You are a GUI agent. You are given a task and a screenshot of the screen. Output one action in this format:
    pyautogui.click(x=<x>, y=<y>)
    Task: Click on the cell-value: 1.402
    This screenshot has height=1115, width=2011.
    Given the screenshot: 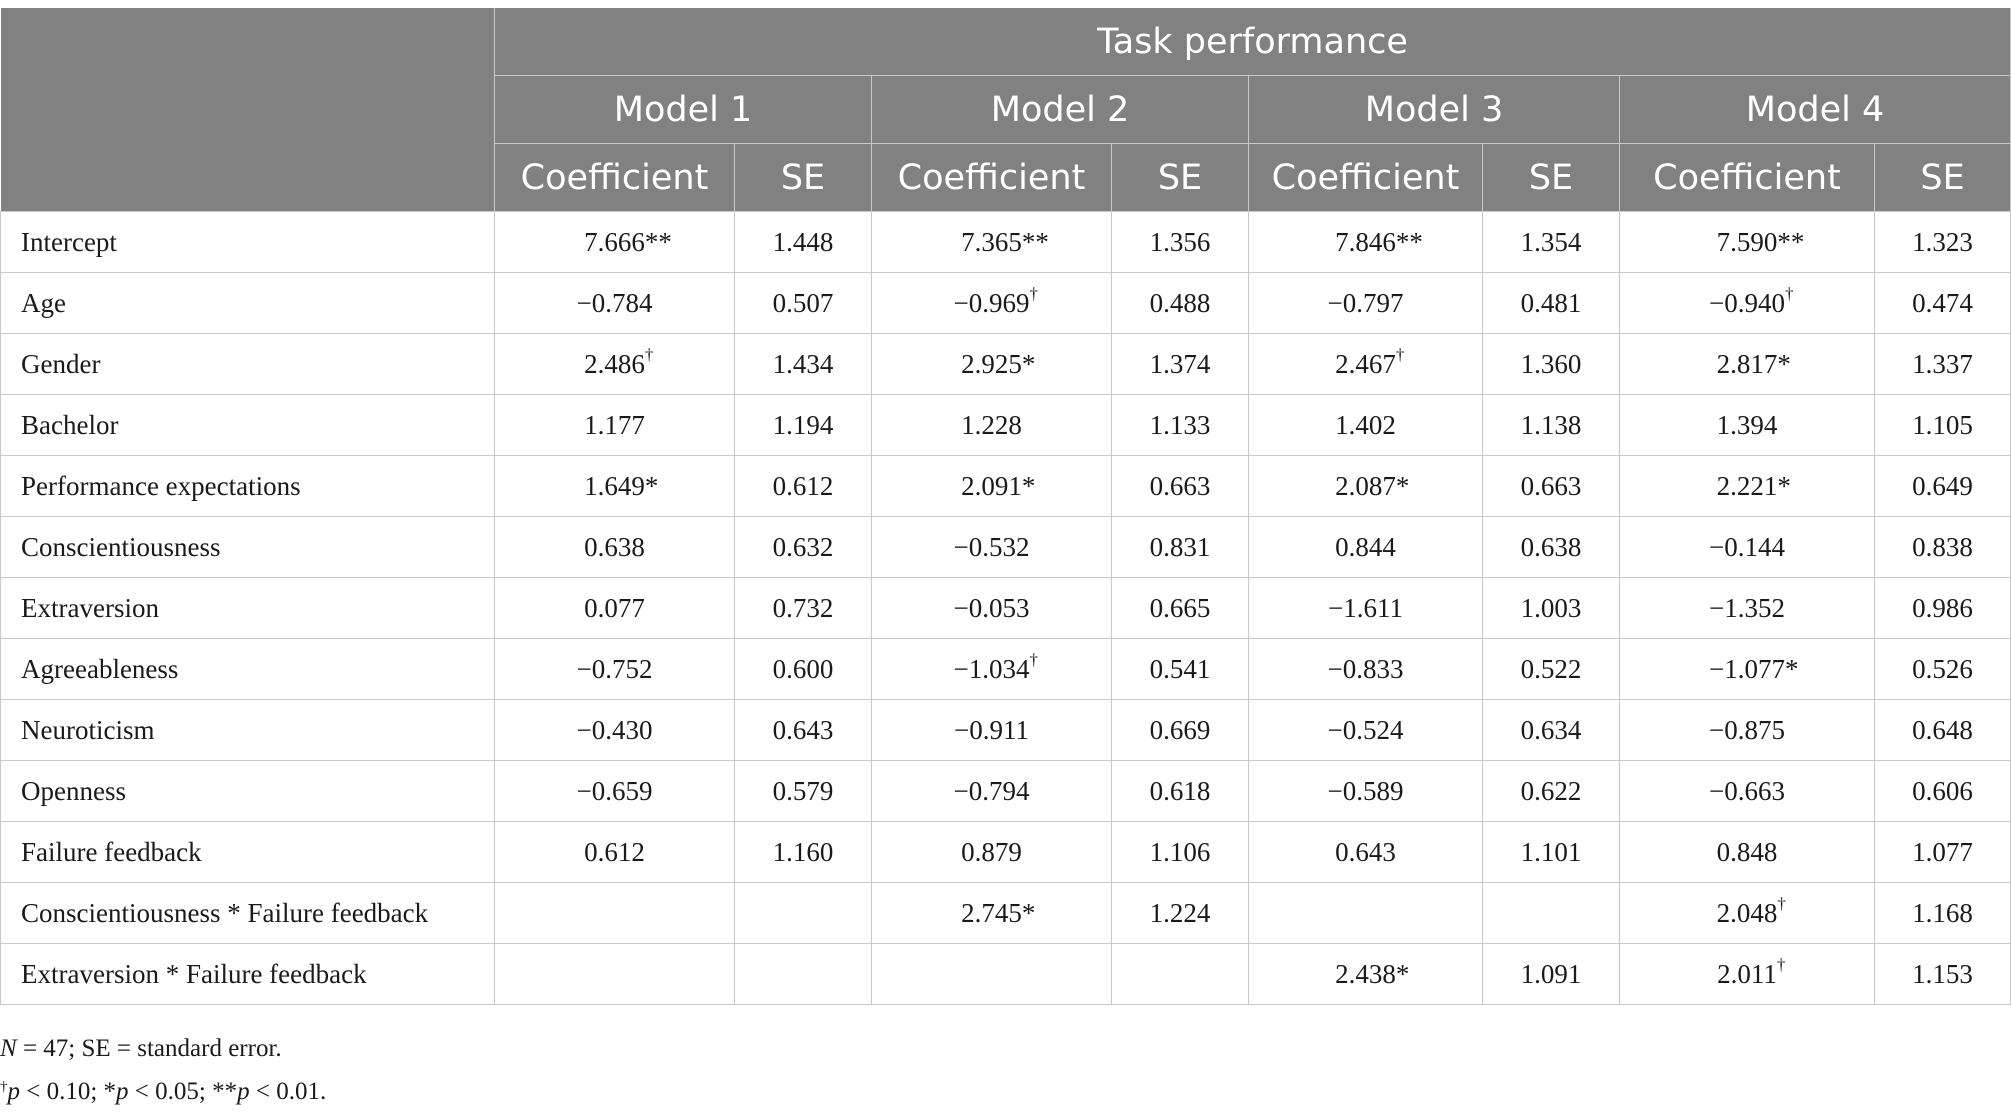 What is the action you would take?
    pyautogui.click(x=1365, y=424)
    